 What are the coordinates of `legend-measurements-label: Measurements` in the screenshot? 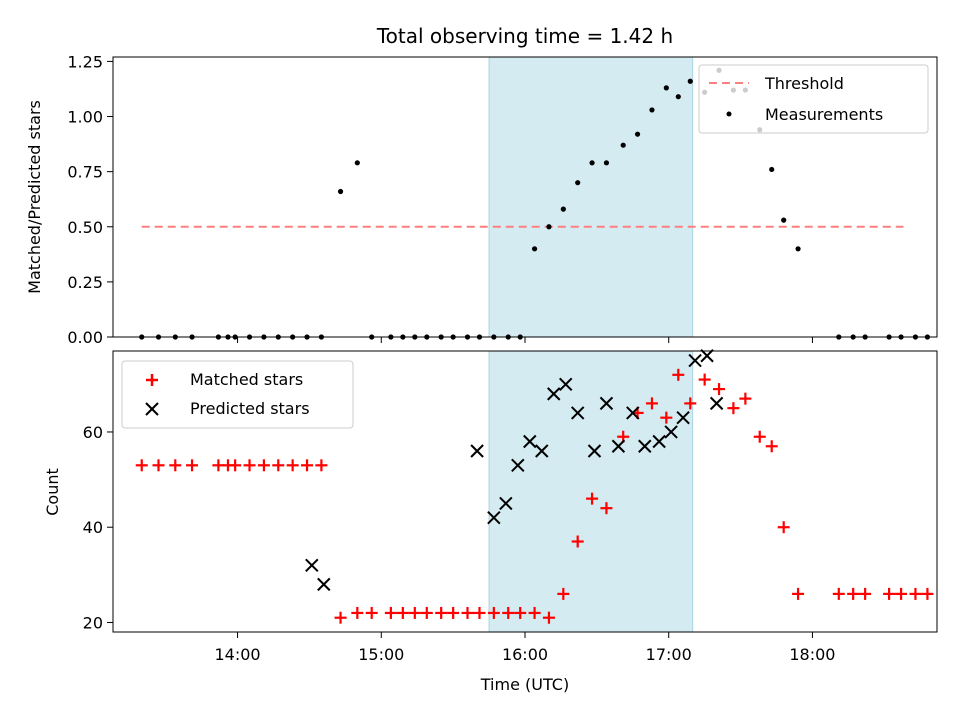 It's located at (824, 114).